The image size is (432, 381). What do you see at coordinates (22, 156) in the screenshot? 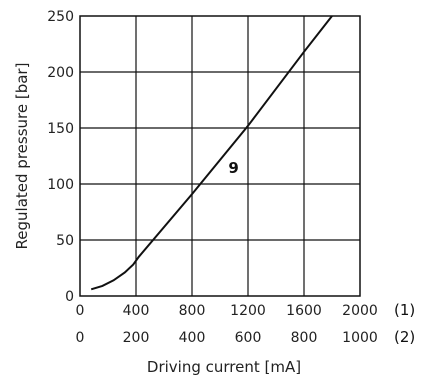
I see `y-axis-label: Regulated pressure [bar]` at bounding box center [22, 156].